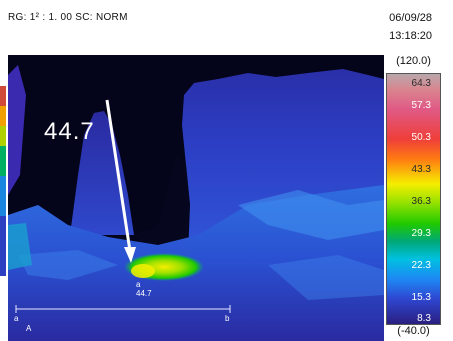 The height and width of the screenshot is (341, 453). What do you see at coordinates (421, 297) in the screenshot?
I see `scale-tick: 15.3` at bounding box center [421, 297].